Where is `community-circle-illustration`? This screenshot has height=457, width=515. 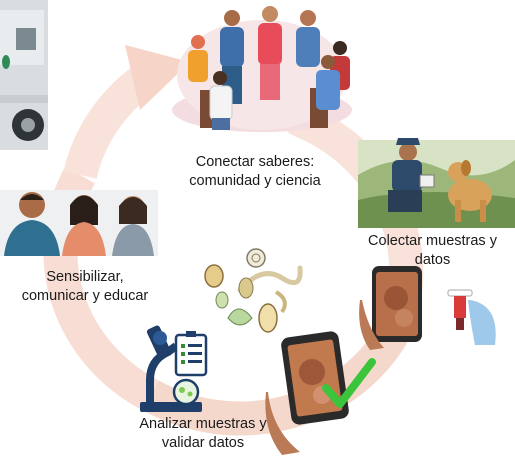 community-circle-illustration is located at coordinates (262, 69).